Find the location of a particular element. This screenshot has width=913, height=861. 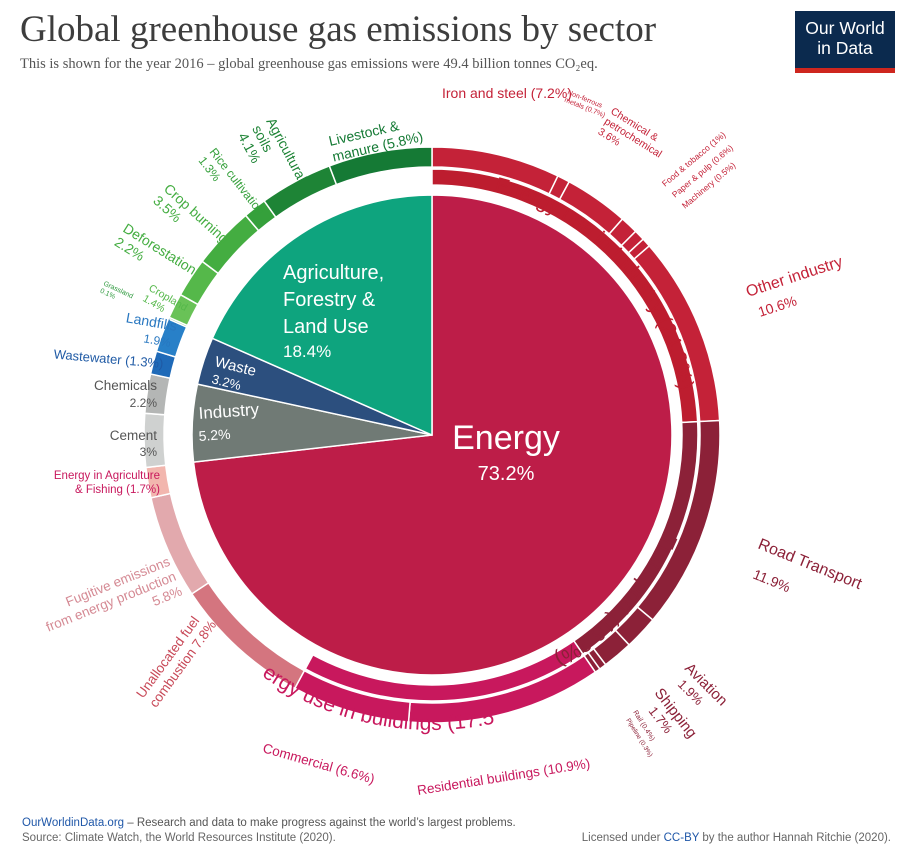

label-wastewater: Wastewater (1.3%) is located at coordinates (108, 358).